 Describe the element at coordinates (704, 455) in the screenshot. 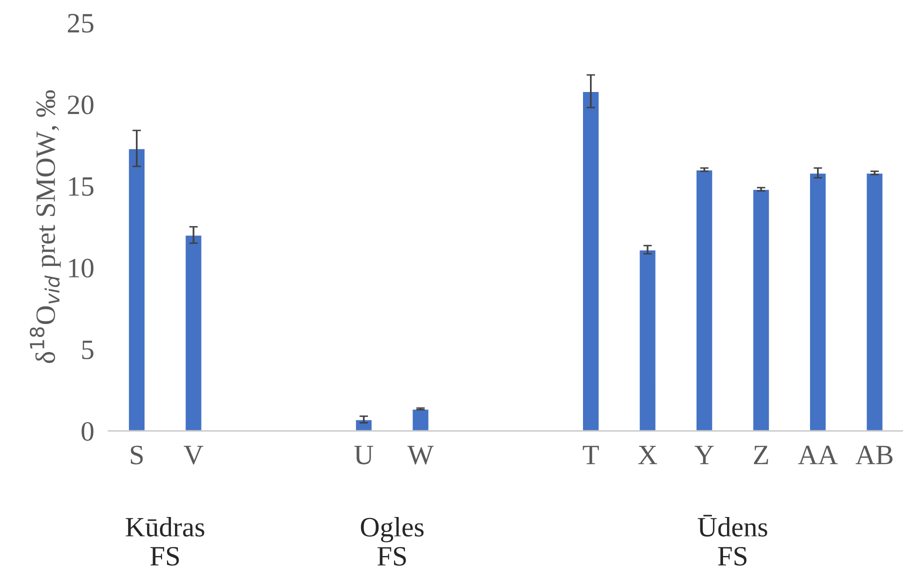

I see `x-tick-label: Y` at that location.